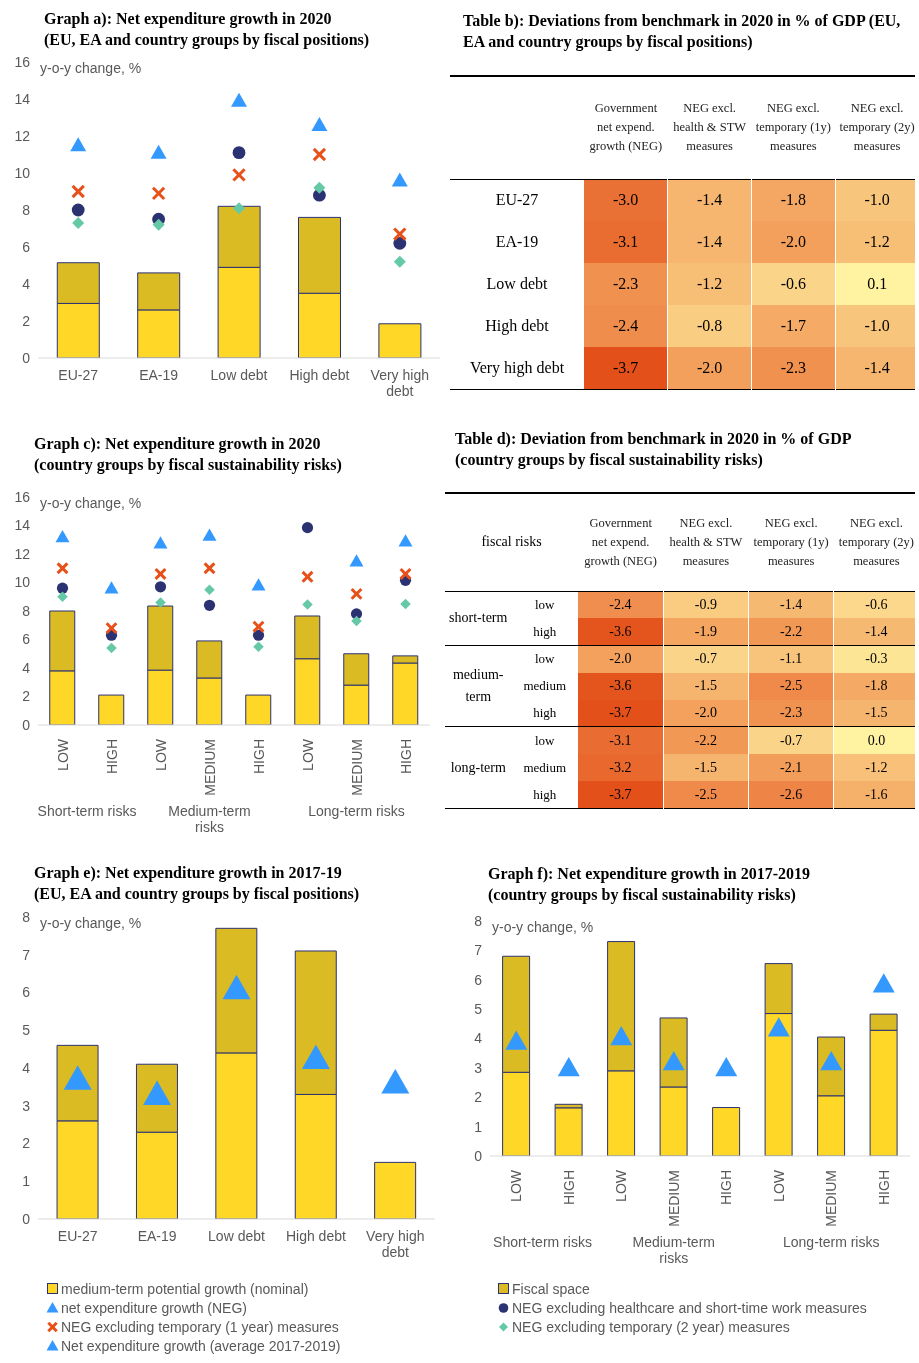 The width and height of the screenshot is (919, 1363). I want to click on legend-label: NEG excluding temporary (1 year) measures, so click(200, 1326).